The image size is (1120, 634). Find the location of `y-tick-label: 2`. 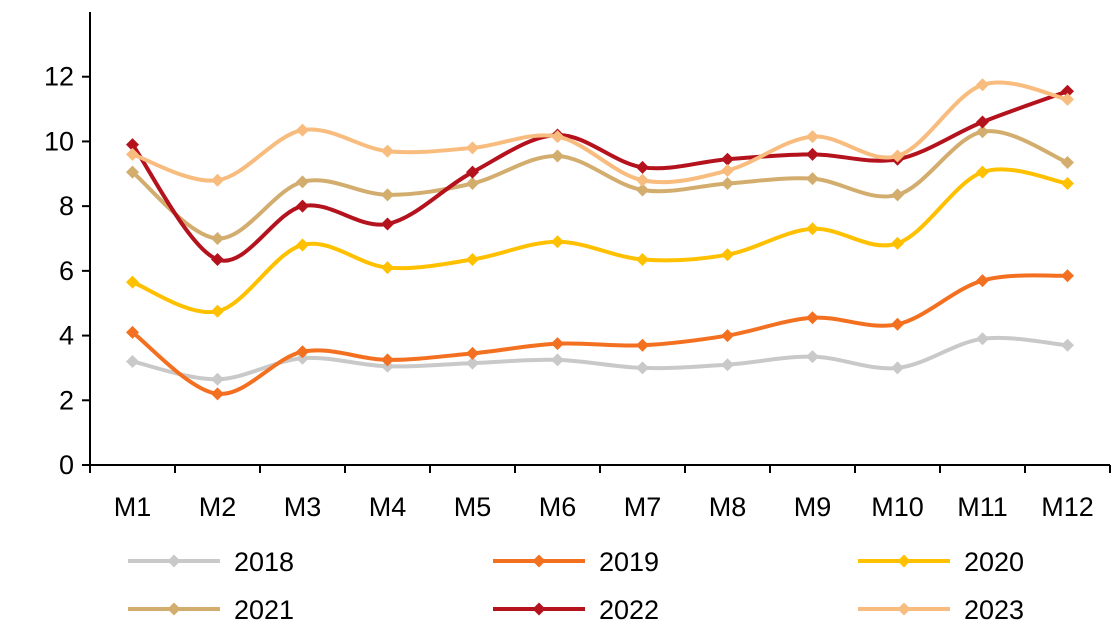

y-tick-label: 2 is located at coordinates (66, 400).